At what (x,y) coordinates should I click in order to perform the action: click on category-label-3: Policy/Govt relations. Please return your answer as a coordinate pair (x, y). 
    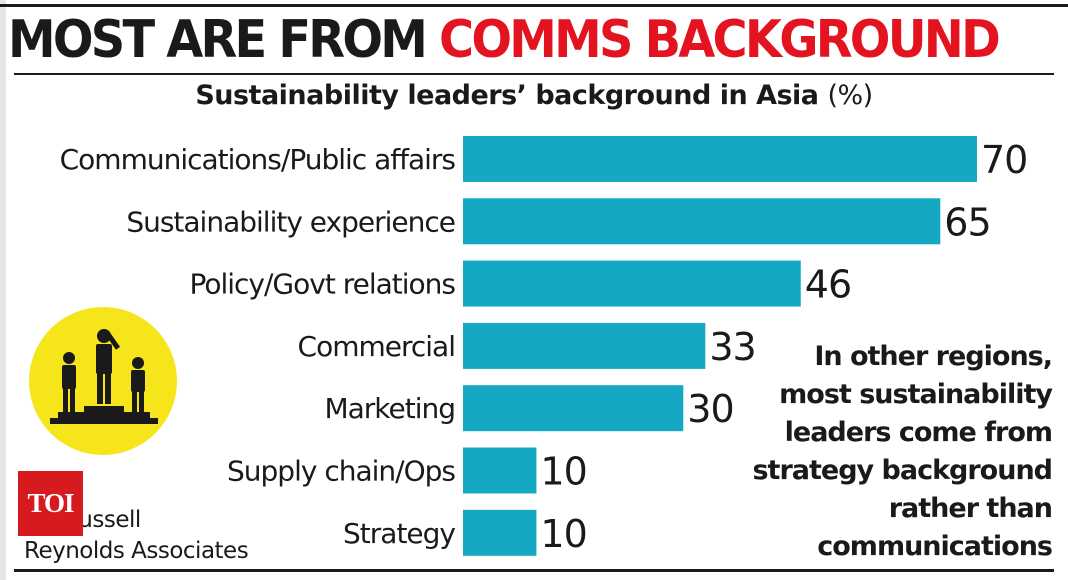
    Looking at the image, I should click on (322, 284).